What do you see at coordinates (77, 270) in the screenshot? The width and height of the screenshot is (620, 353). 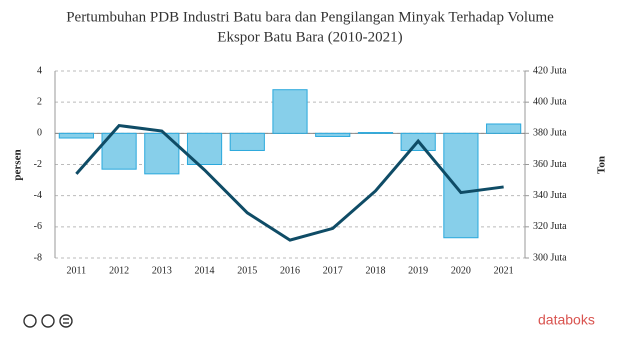 I see `x-tick-label: 2011` at bounding box center [77, 270].